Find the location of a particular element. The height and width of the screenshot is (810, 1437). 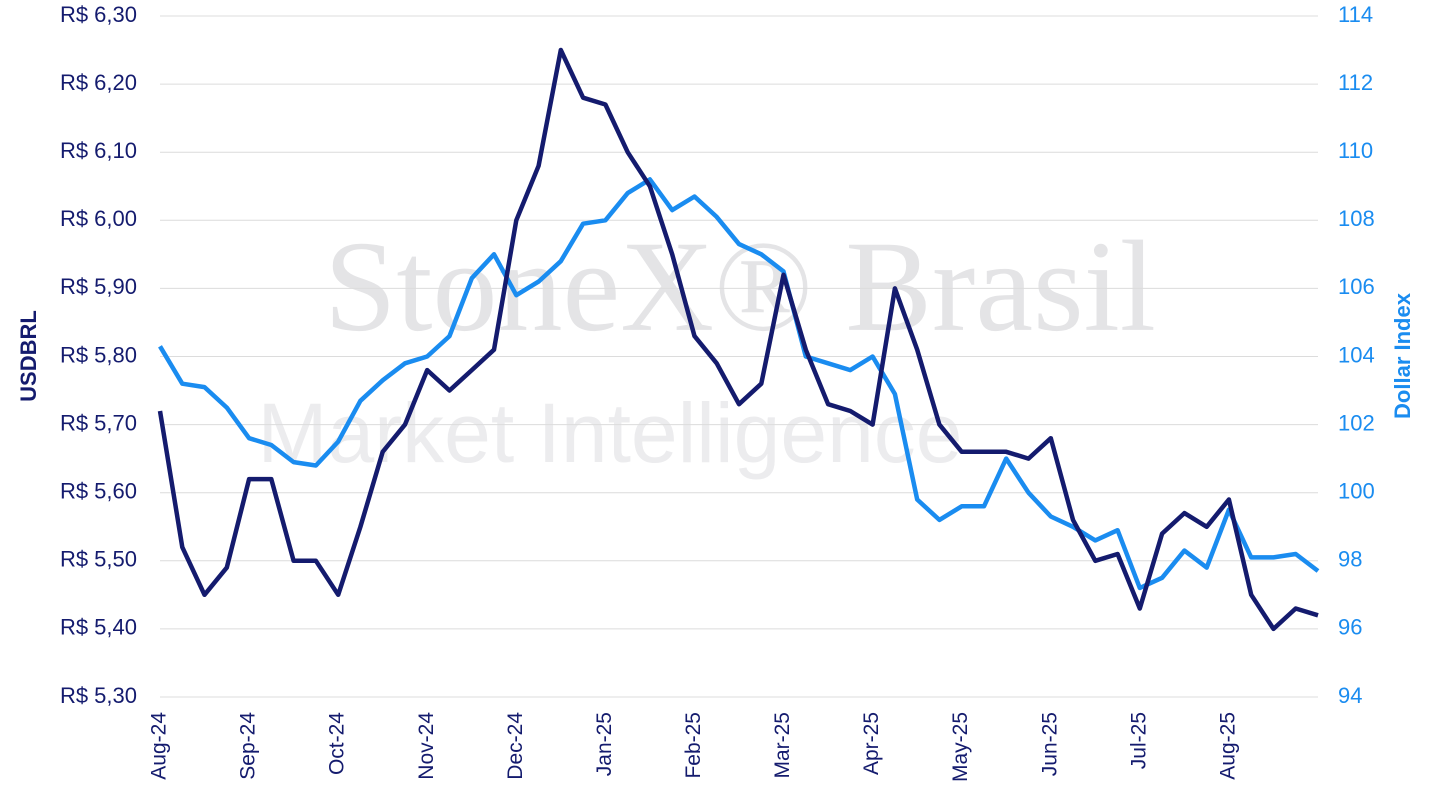

x-tick-label: Jan-25 is located at coordinates (604, 744).